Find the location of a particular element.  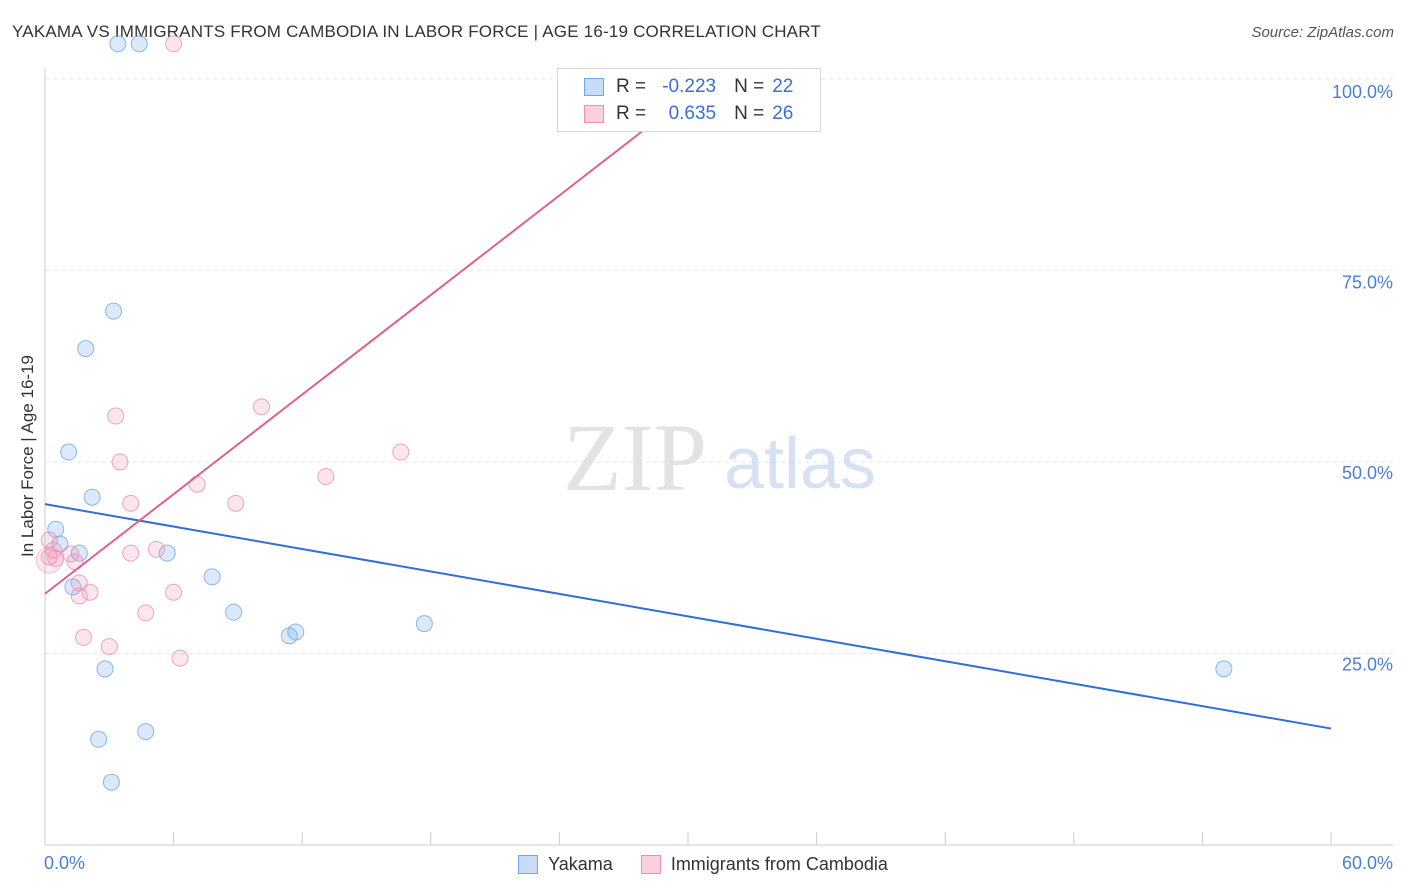

legend-item-yakama: Yakama is located at coordinates (565, 864).